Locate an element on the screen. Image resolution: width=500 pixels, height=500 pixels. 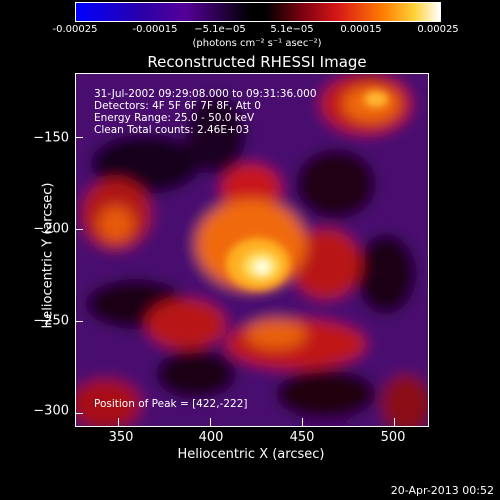
colorbar-tick-label: -0.00025 is located at coordinates (75, 29).